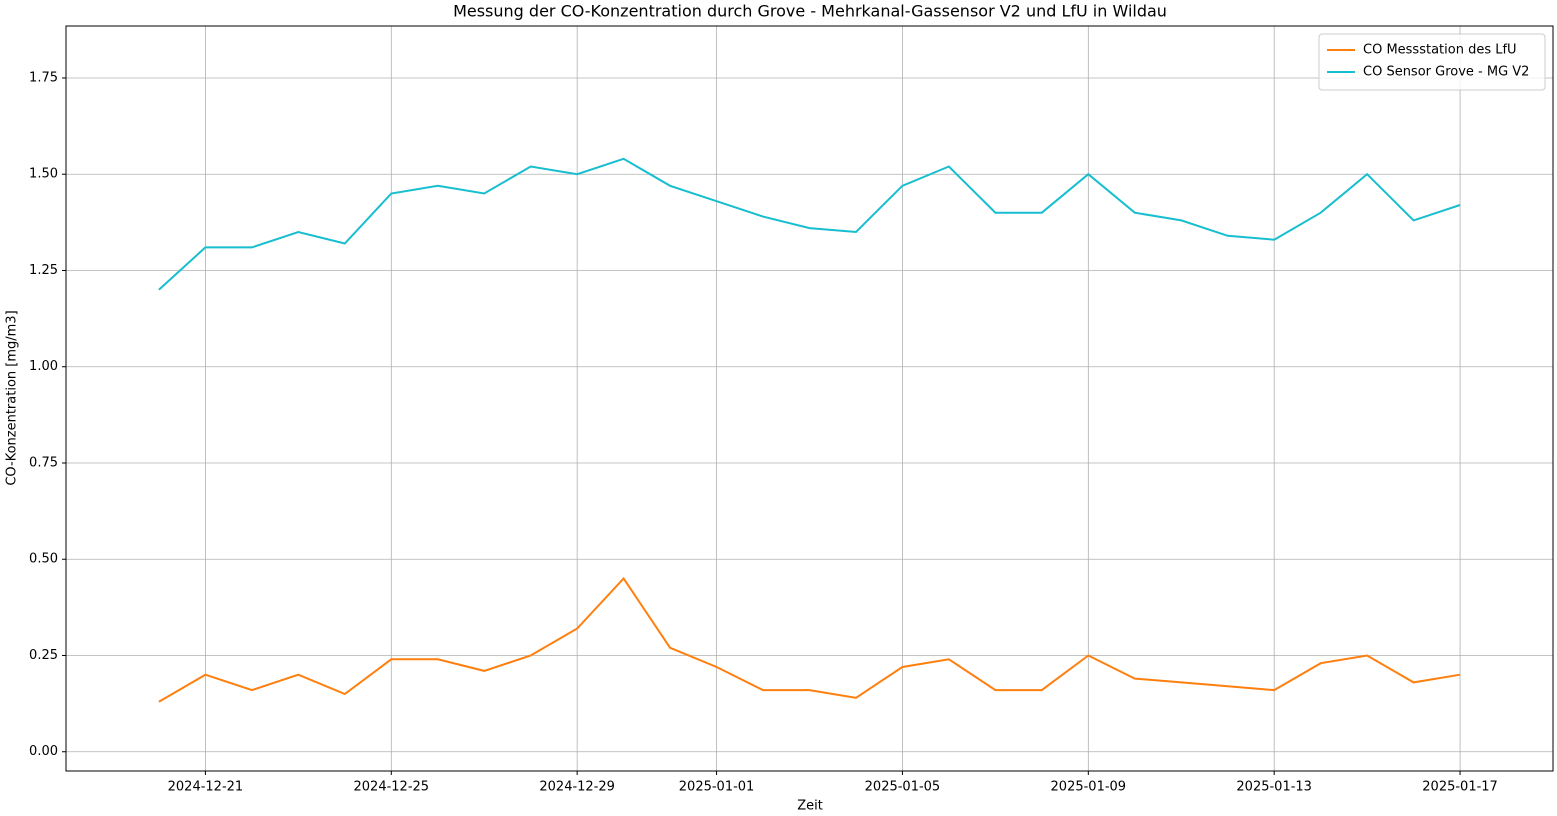 This screenshot has width=1557, height=816. Describe the element at coordinates (392, 787) in the screenshot. I see `x-tick-label: 2024-12-25` at that location.